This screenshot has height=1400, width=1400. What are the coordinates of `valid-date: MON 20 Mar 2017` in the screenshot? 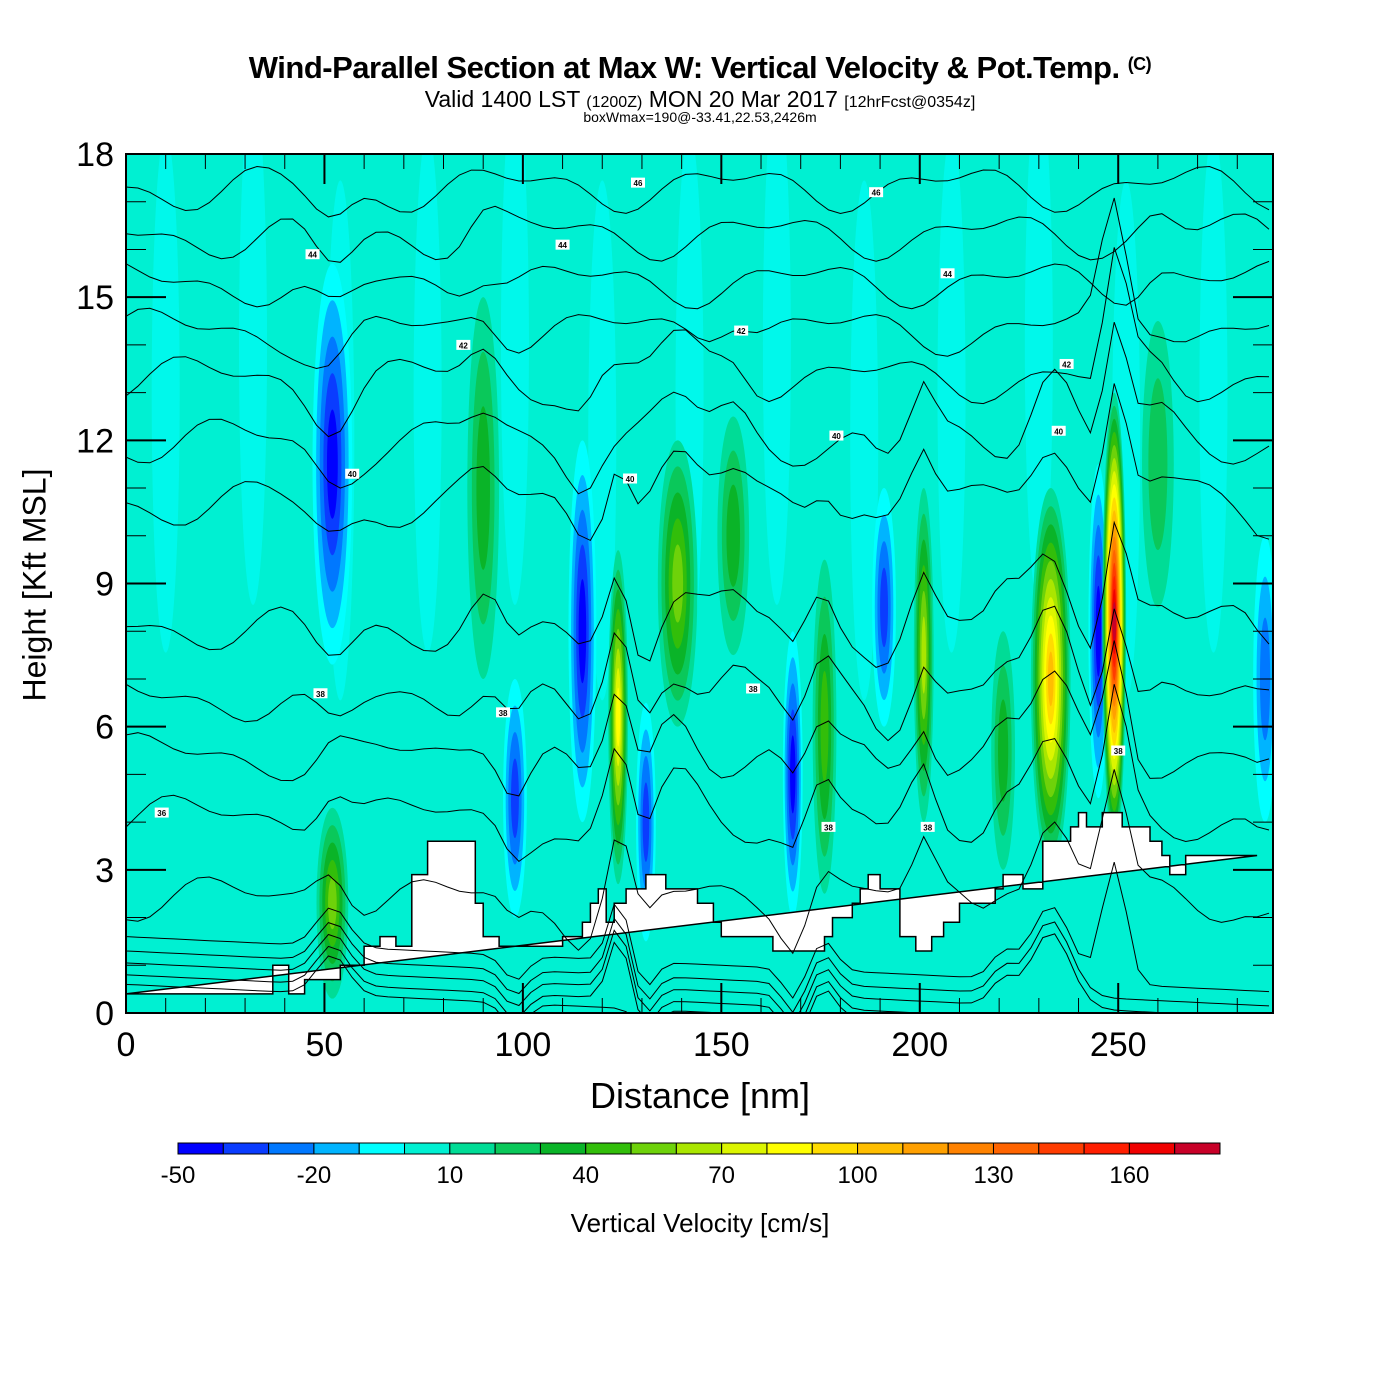 It's located at (743, 99).